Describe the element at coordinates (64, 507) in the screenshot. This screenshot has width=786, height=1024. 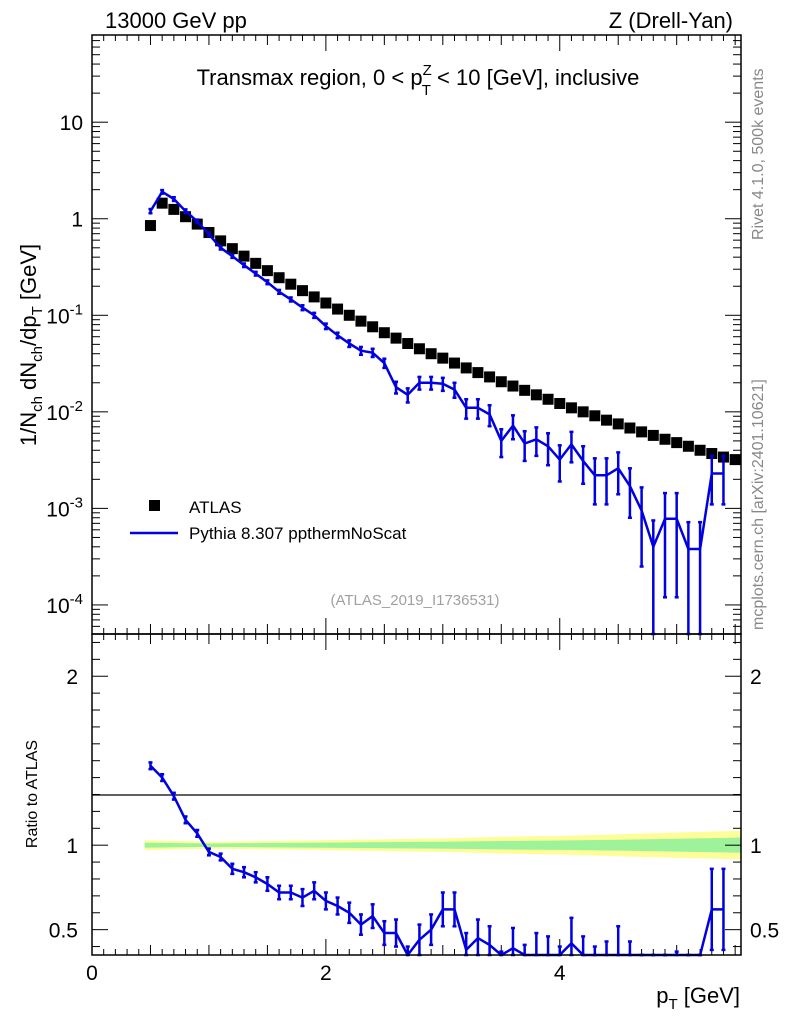
I see `y-tick-label: 10⁻³` at that location.